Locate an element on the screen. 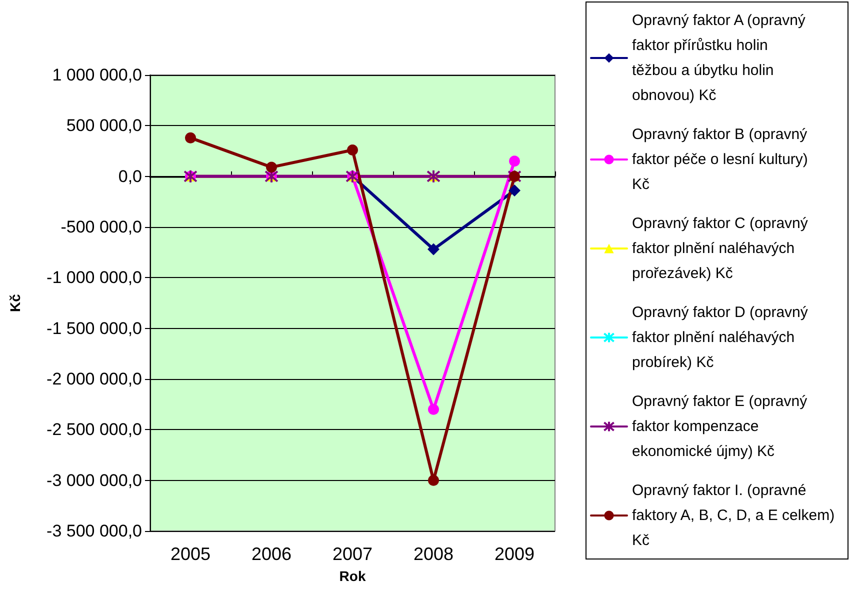 Image resolution: width=852 pixels, height=595 pixels. y-tick-label: -1 000 000,0 is located at coordinates (94, 278).